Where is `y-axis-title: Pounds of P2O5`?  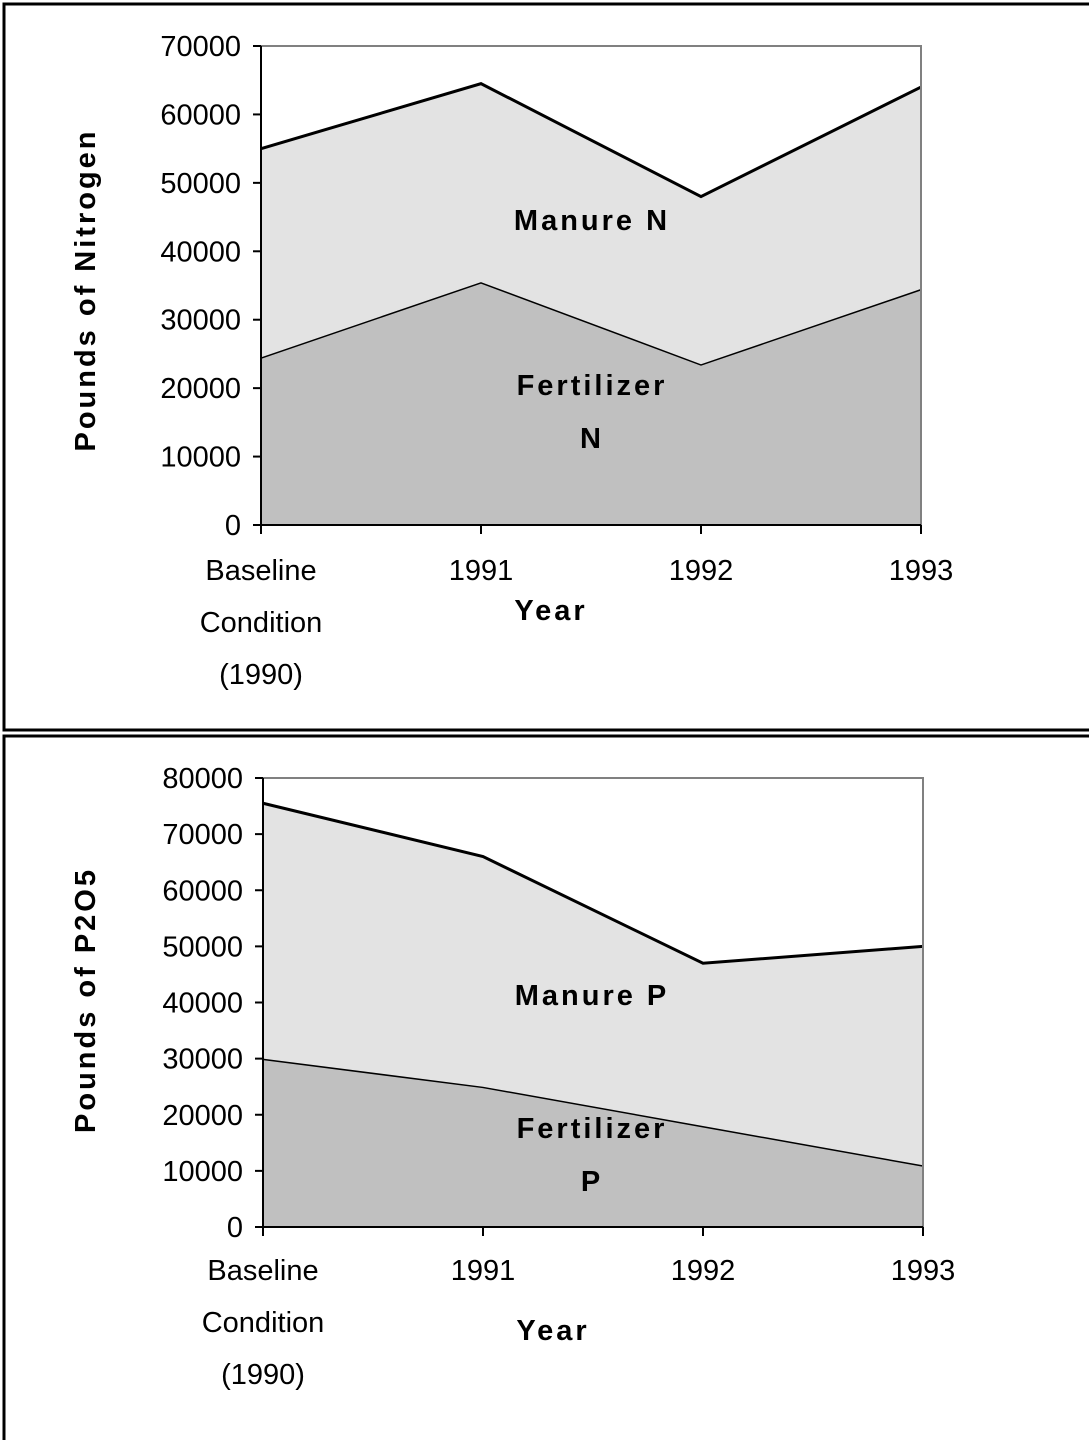 y-axis-title: Pounds of P2O5 is located at coordinates (86, 1000).